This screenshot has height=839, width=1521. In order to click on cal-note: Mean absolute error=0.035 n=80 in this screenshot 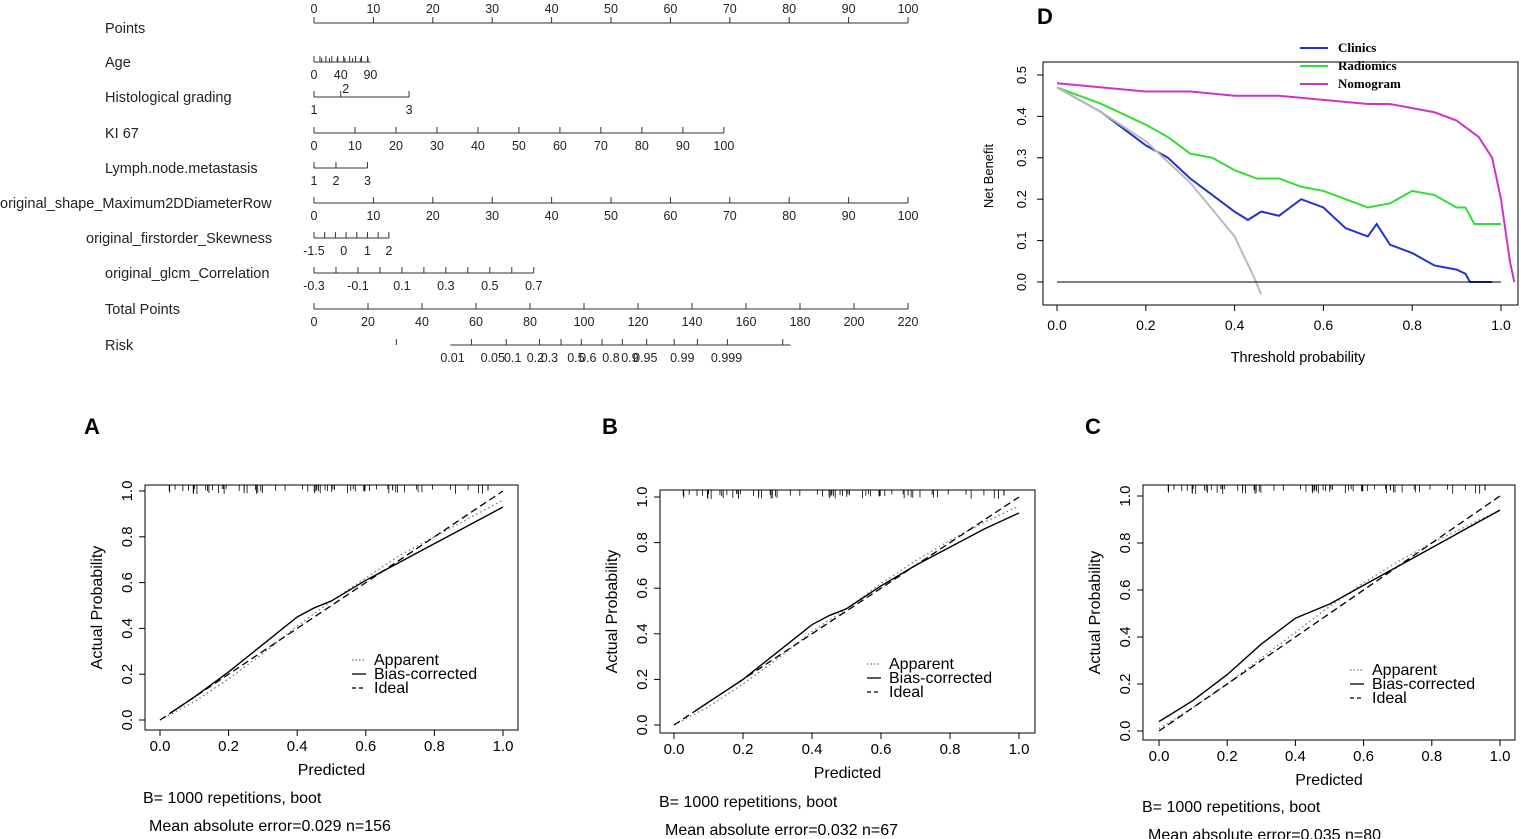, I will do `click(1264, 833)`.